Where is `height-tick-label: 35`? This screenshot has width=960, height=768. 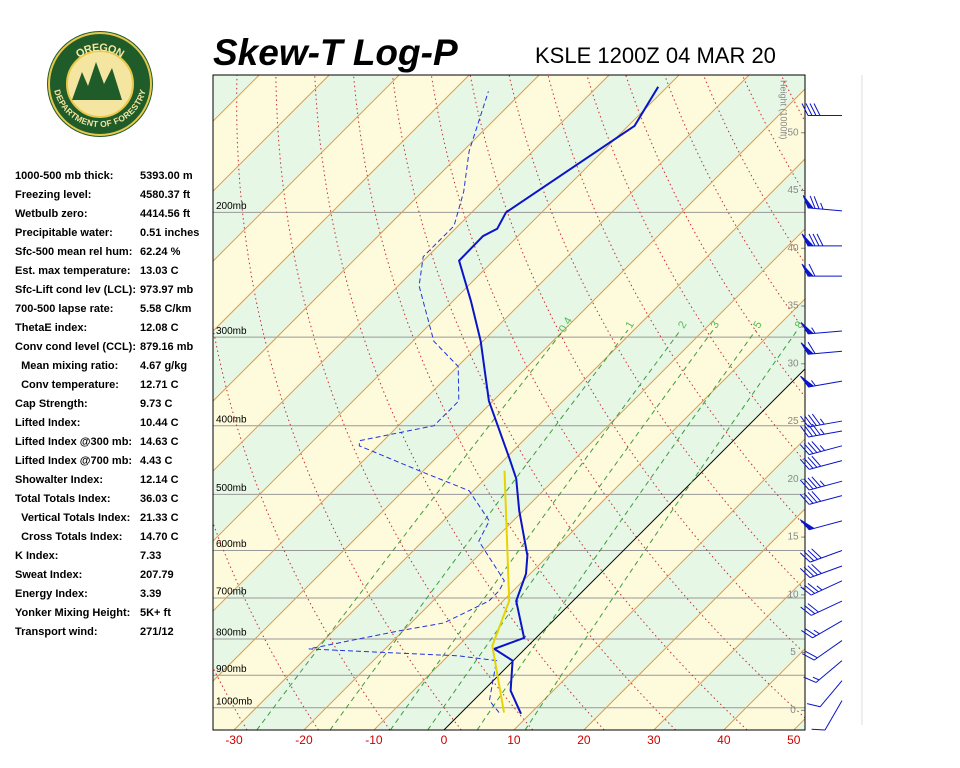
height-tick-label: 35 is located at coordinates (793, 306).